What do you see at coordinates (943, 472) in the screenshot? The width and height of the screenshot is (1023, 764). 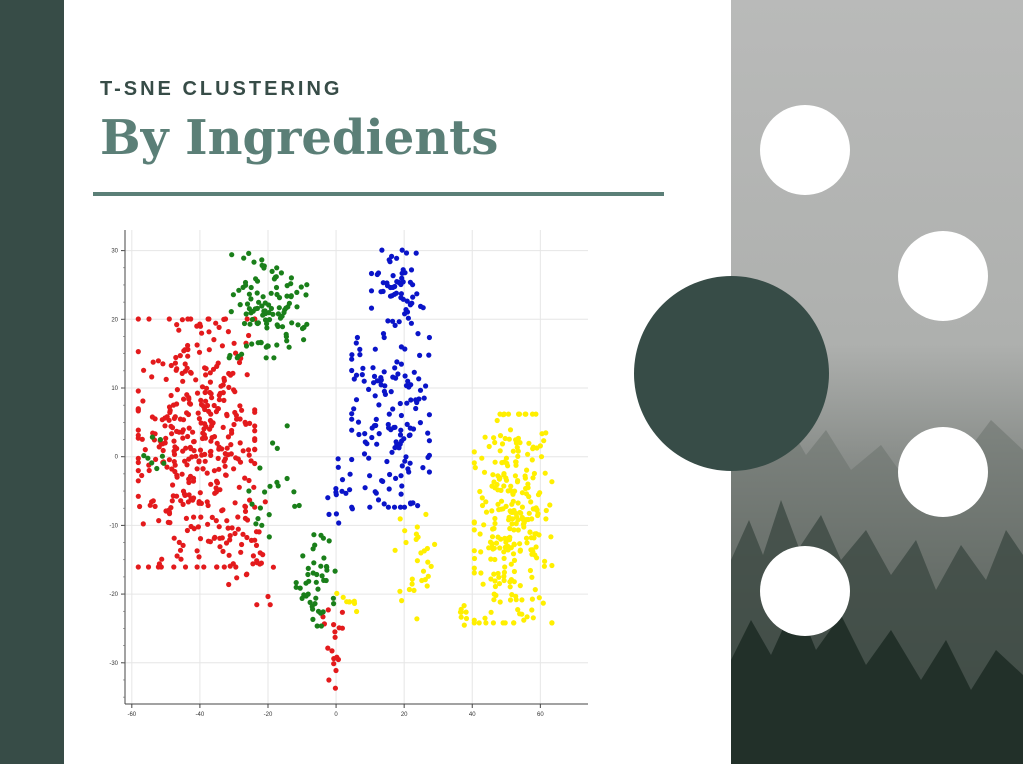 I see `decorative-circle` at bounding box center [943, 472].